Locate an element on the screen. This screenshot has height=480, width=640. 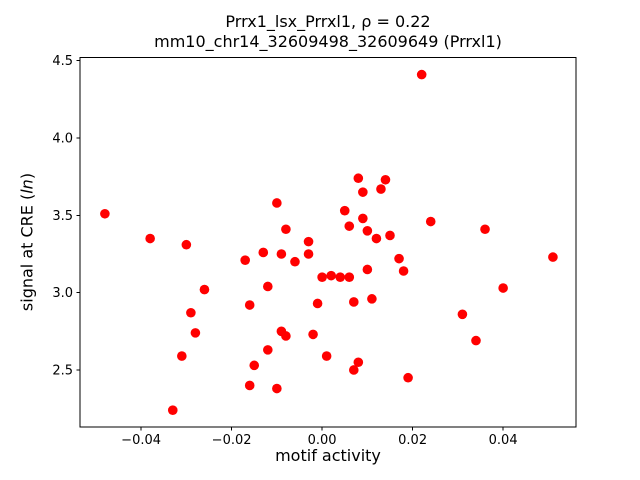
y-tick-label: 2.5 is located at coordinates (62, 370).